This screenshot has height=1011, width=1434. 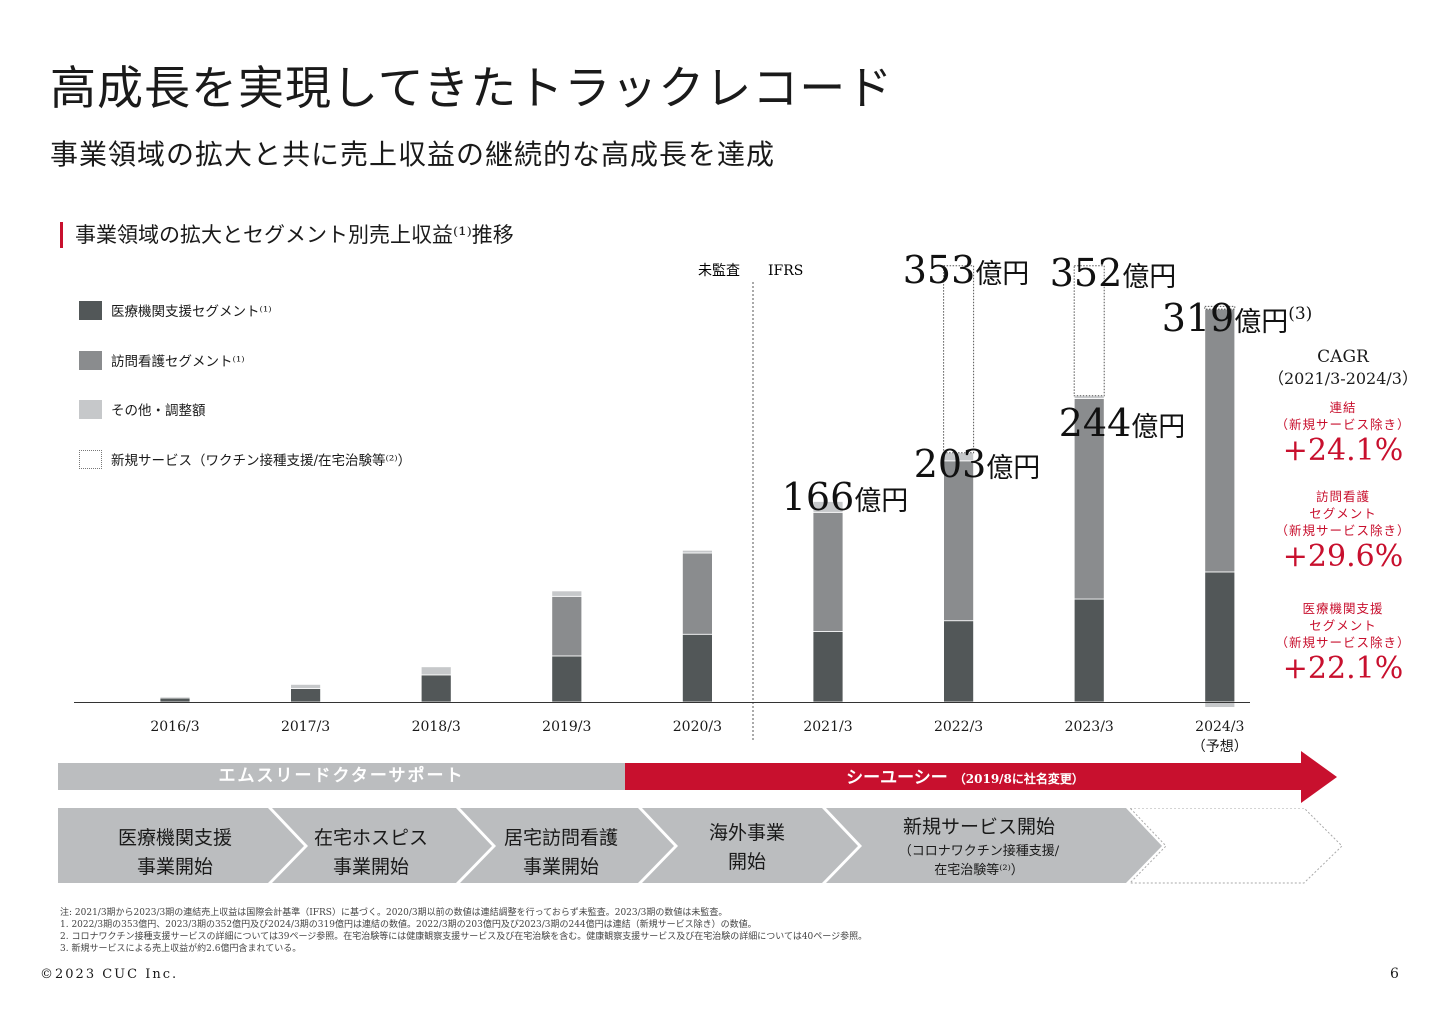 What do you see at coordinates (746, 862) in the screenshot?
I see `step-line: 開始` at bounding box center [746, 862].